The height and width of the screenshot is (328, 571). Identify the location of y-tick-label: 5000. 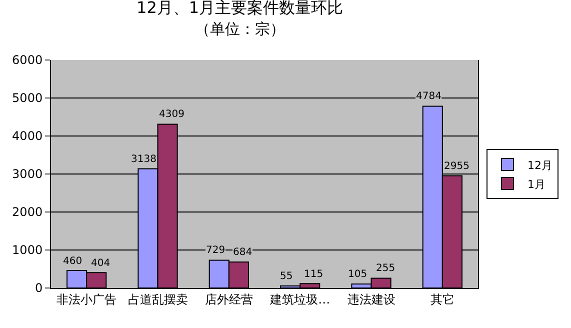
(27, 98).